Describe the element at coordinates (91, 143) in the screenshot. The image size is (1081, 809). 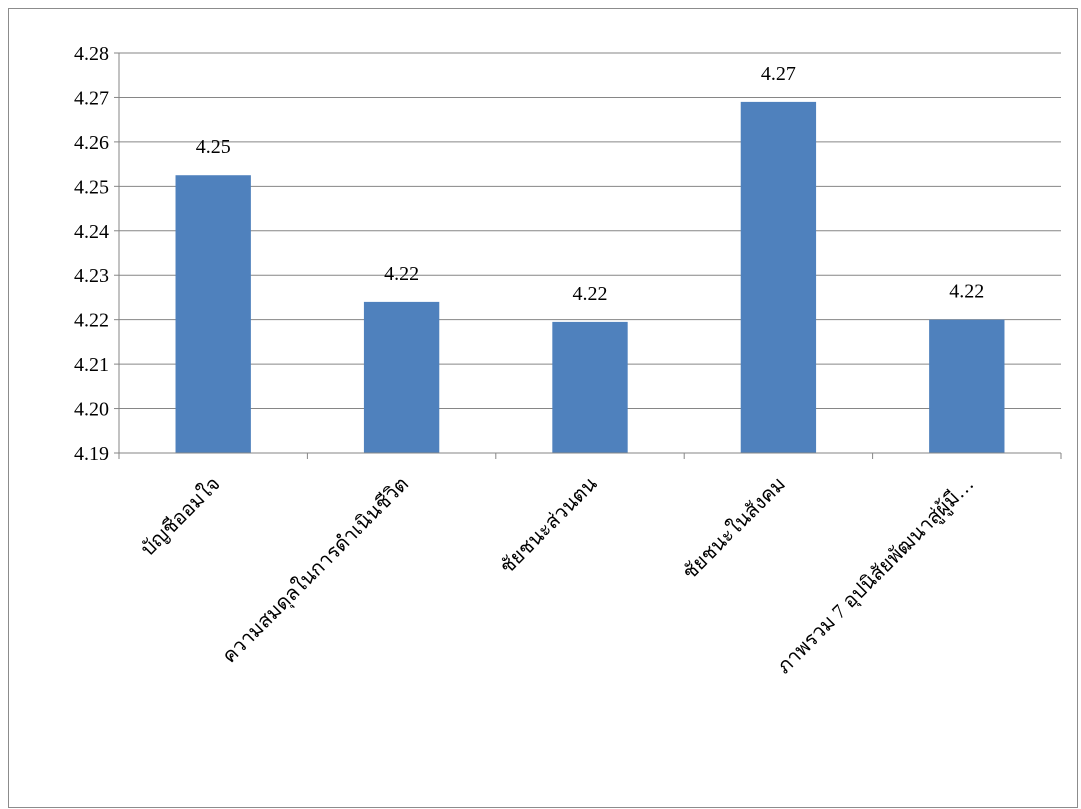
I see `y-tick-label: 4.26` at that location.